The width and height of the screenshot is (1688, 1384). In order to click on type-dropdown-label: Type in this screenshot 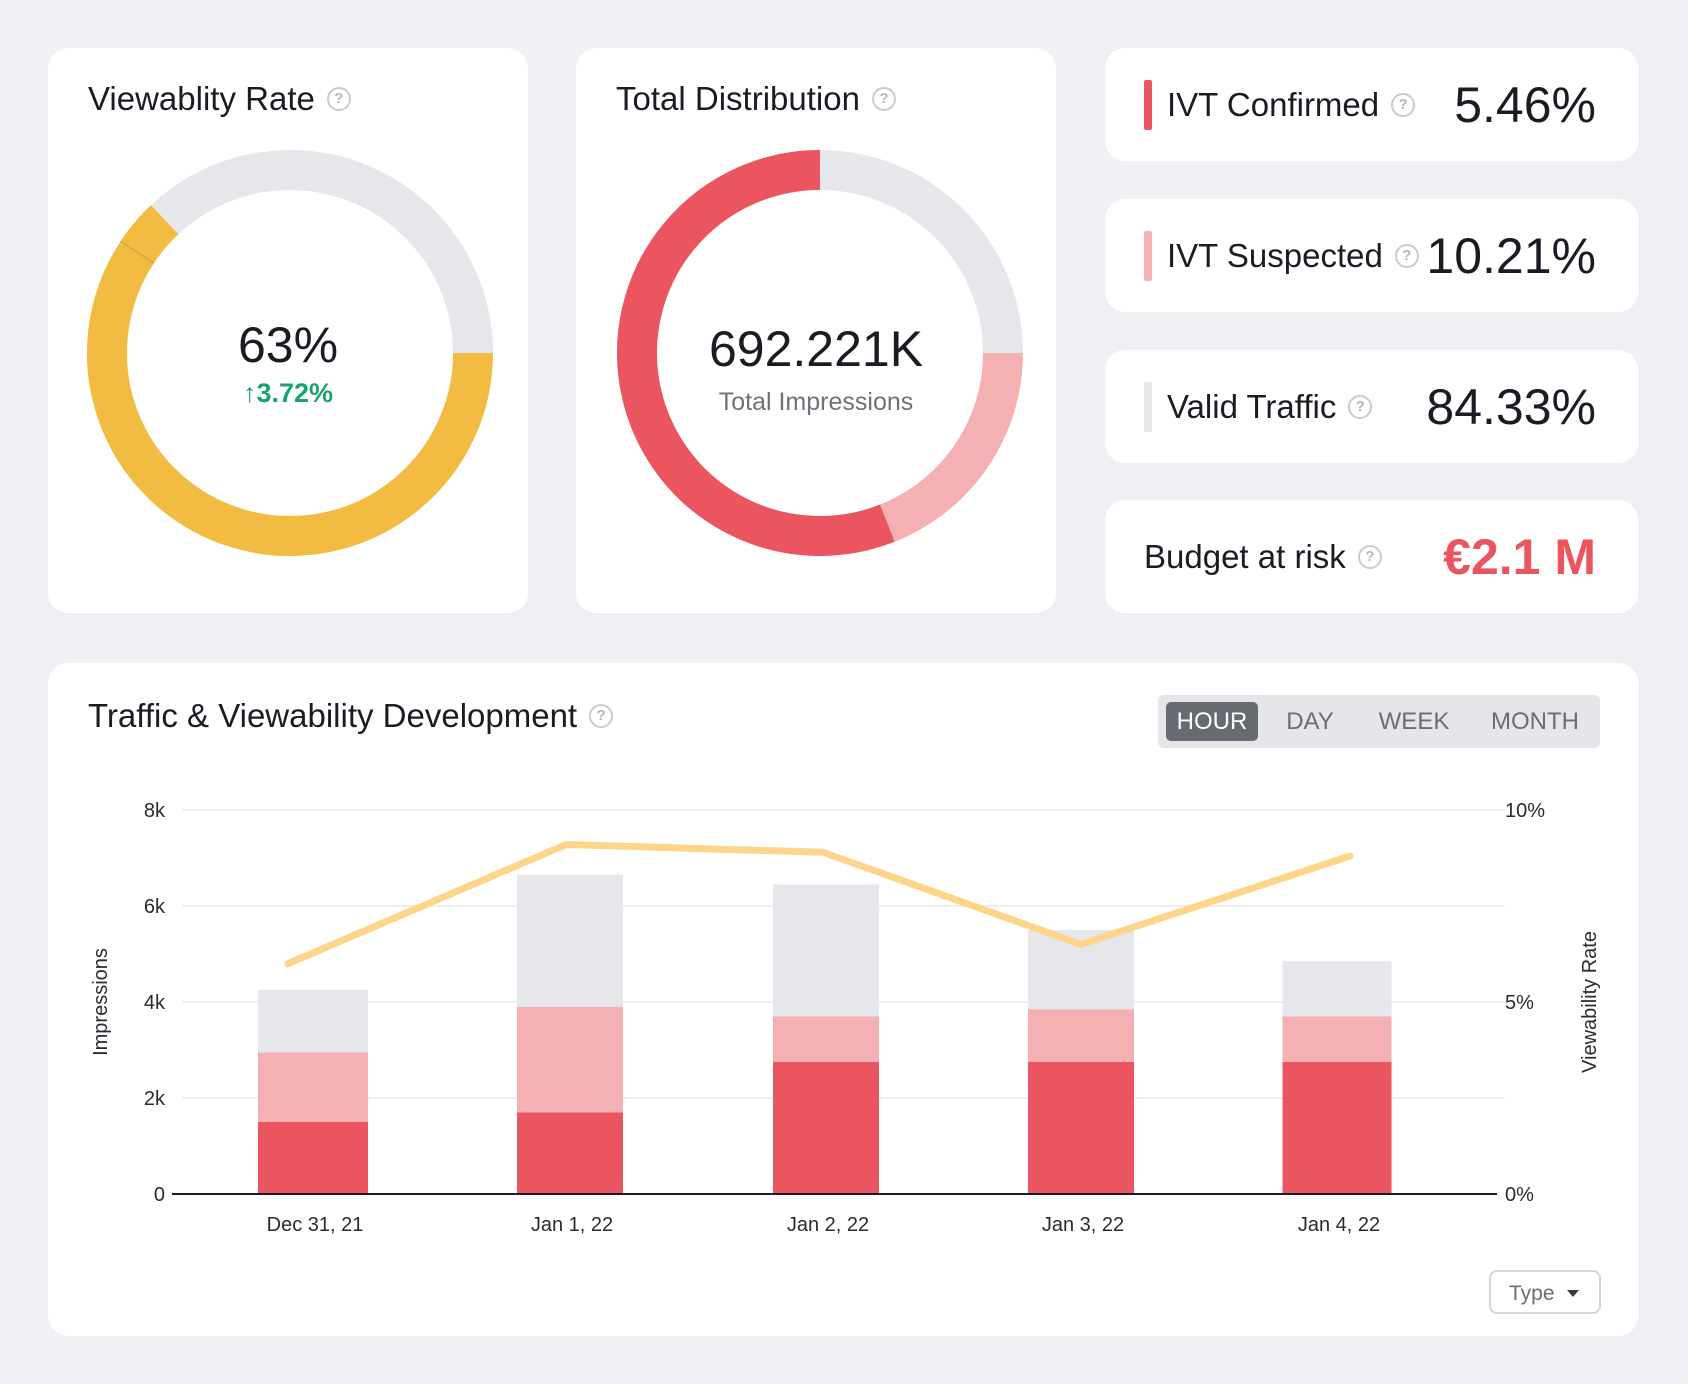, I will do `click(1532, 1293)`.